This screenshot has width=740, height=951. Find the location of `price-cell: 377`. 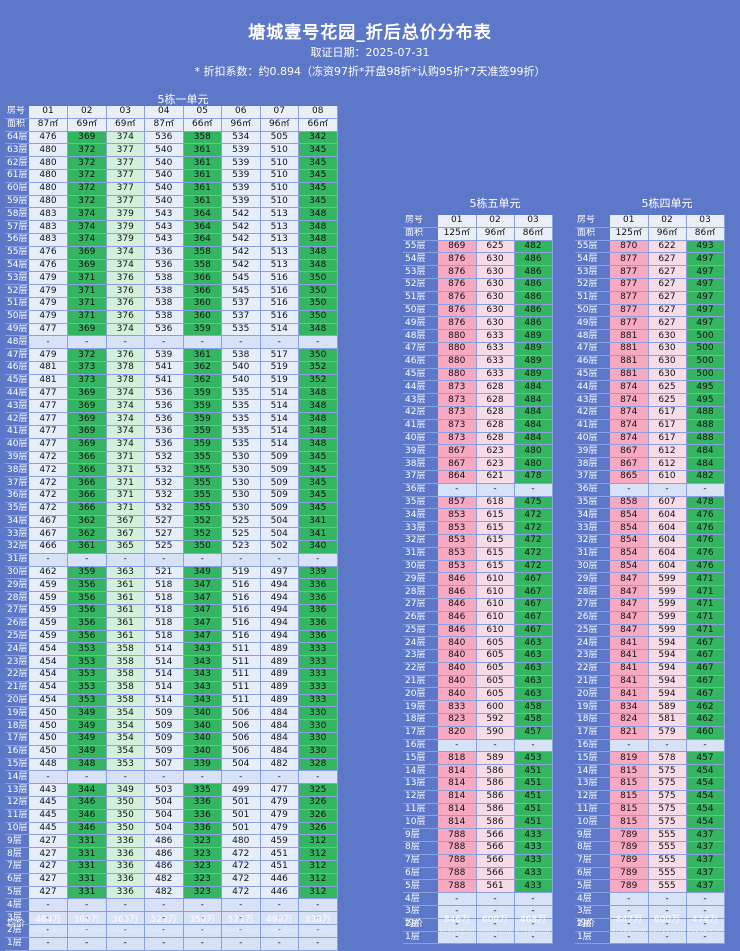

price-cell: 377 is located at coordinates (125, 189).